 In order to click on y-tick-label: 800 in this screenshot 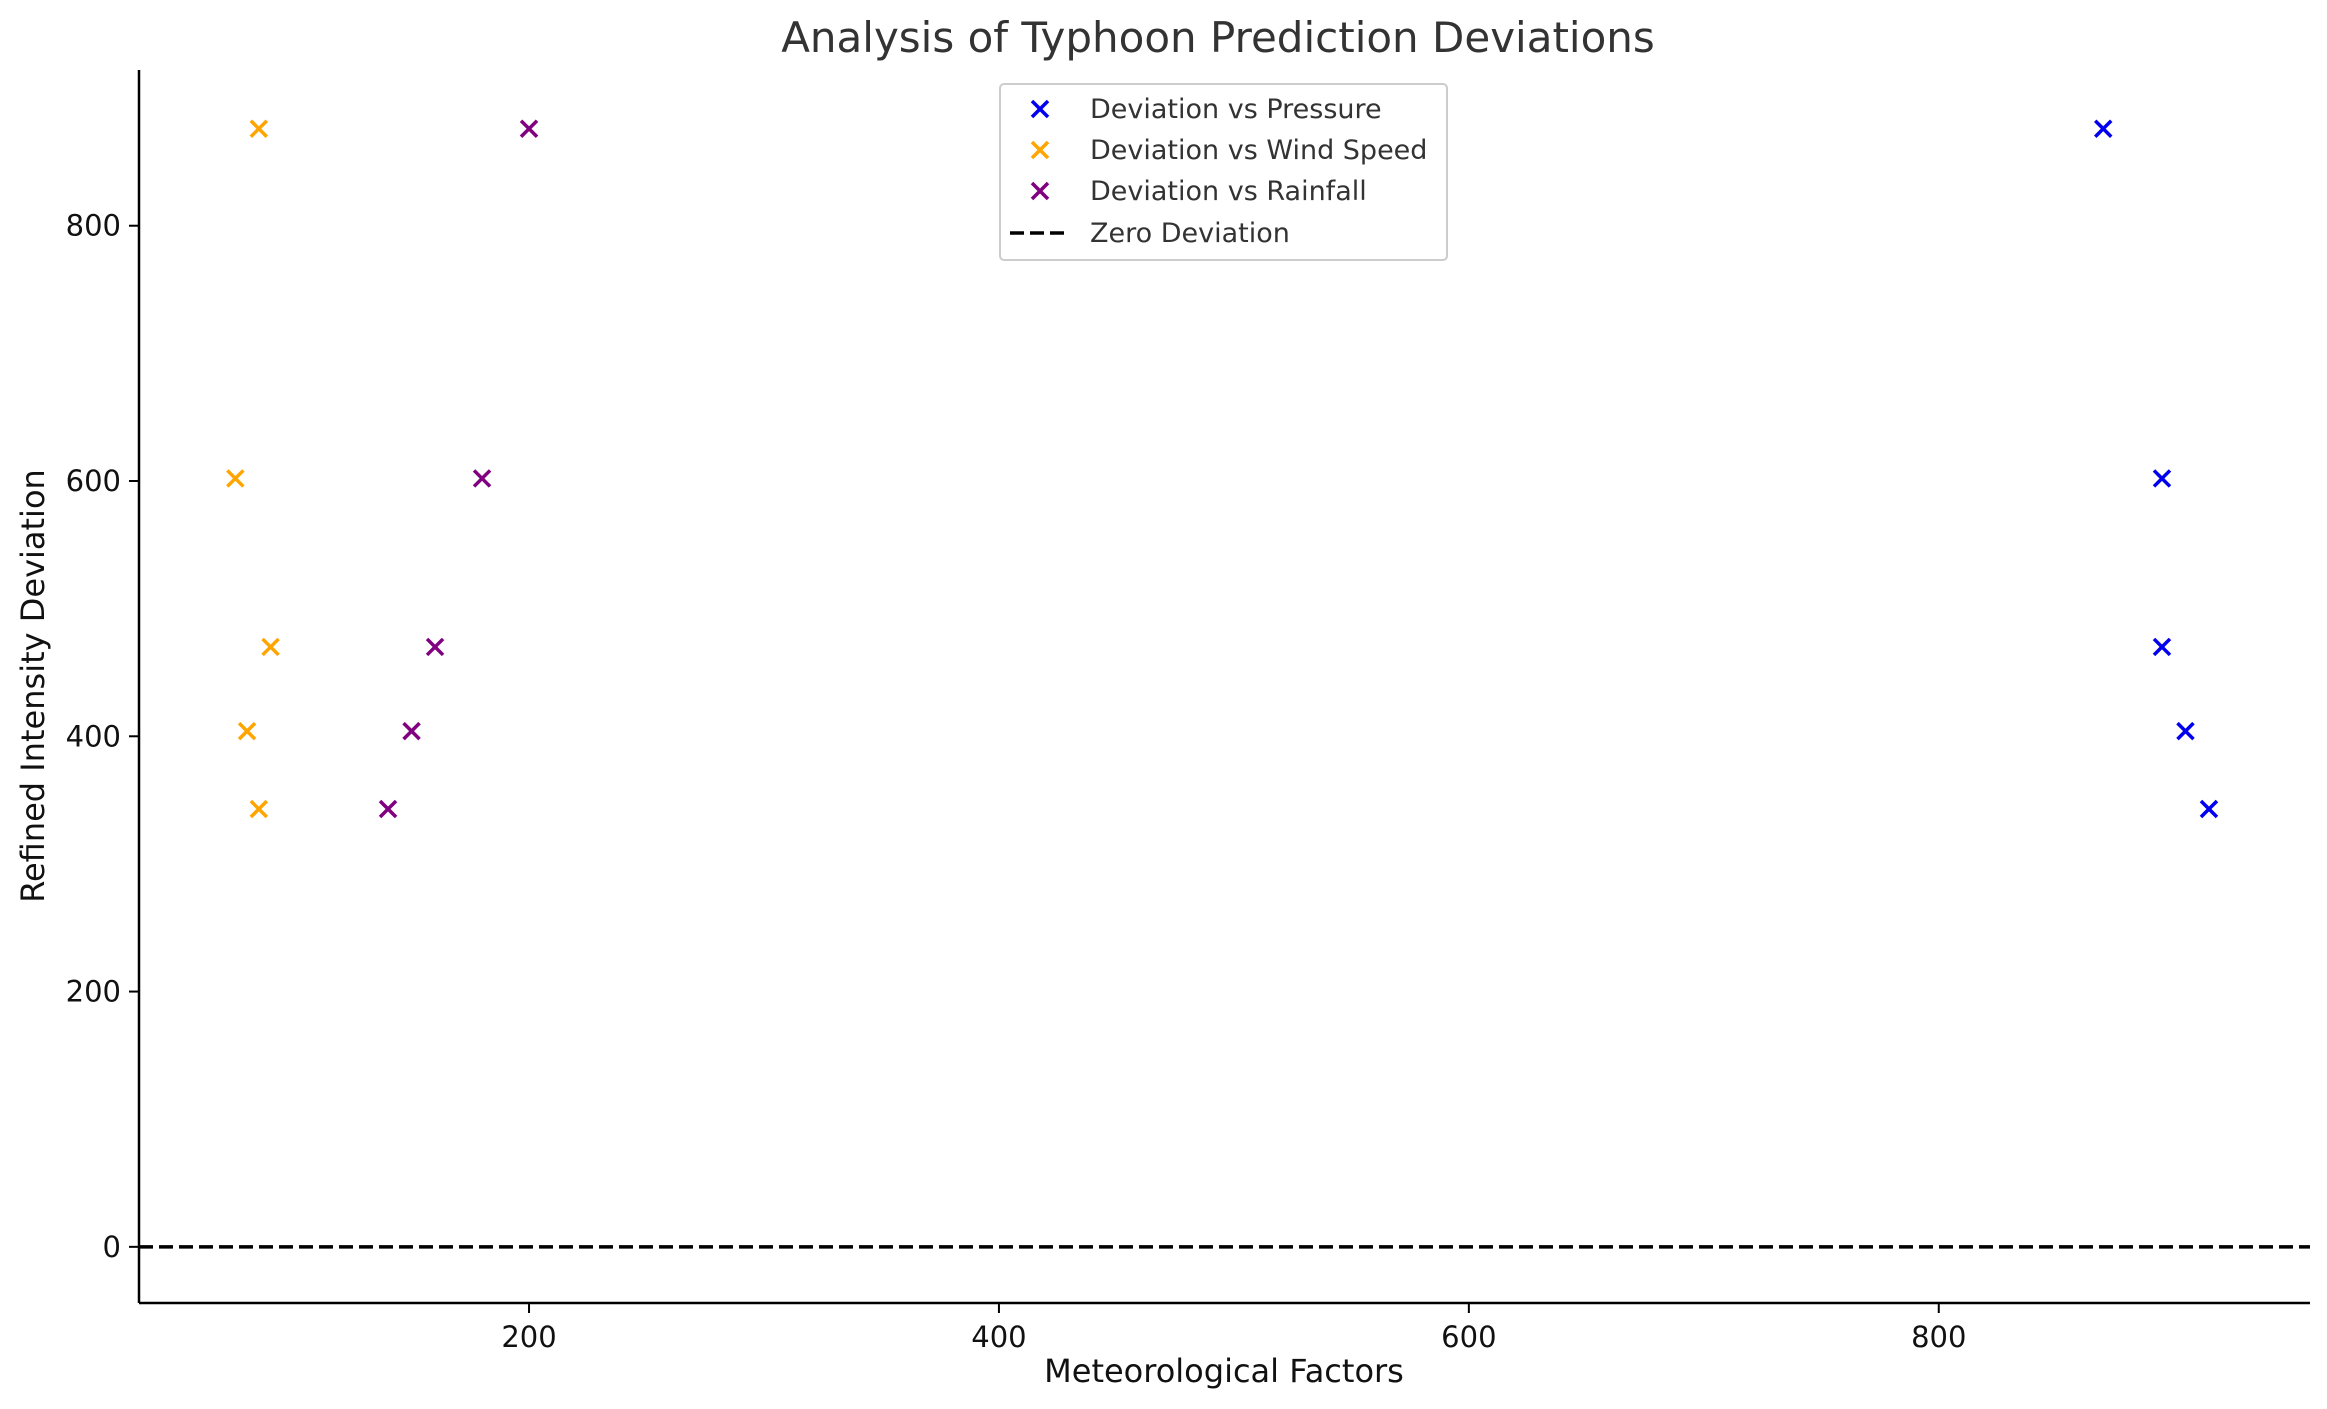, I will do `click(93, 226)`.